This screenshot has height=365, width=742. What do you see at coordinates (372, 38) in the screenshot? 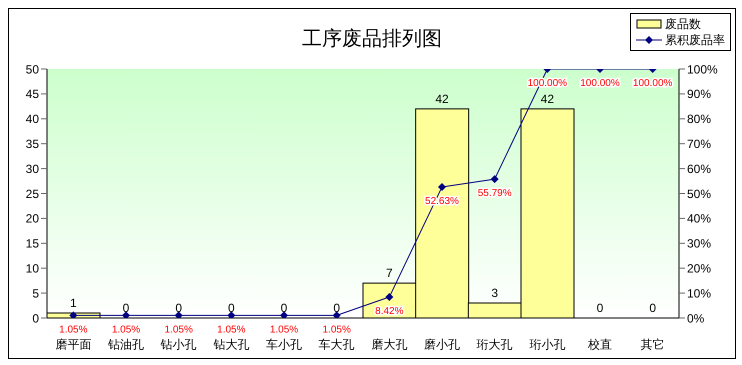
I see `chart-title: 工序废品排列图` at bounding box center [372, 38].